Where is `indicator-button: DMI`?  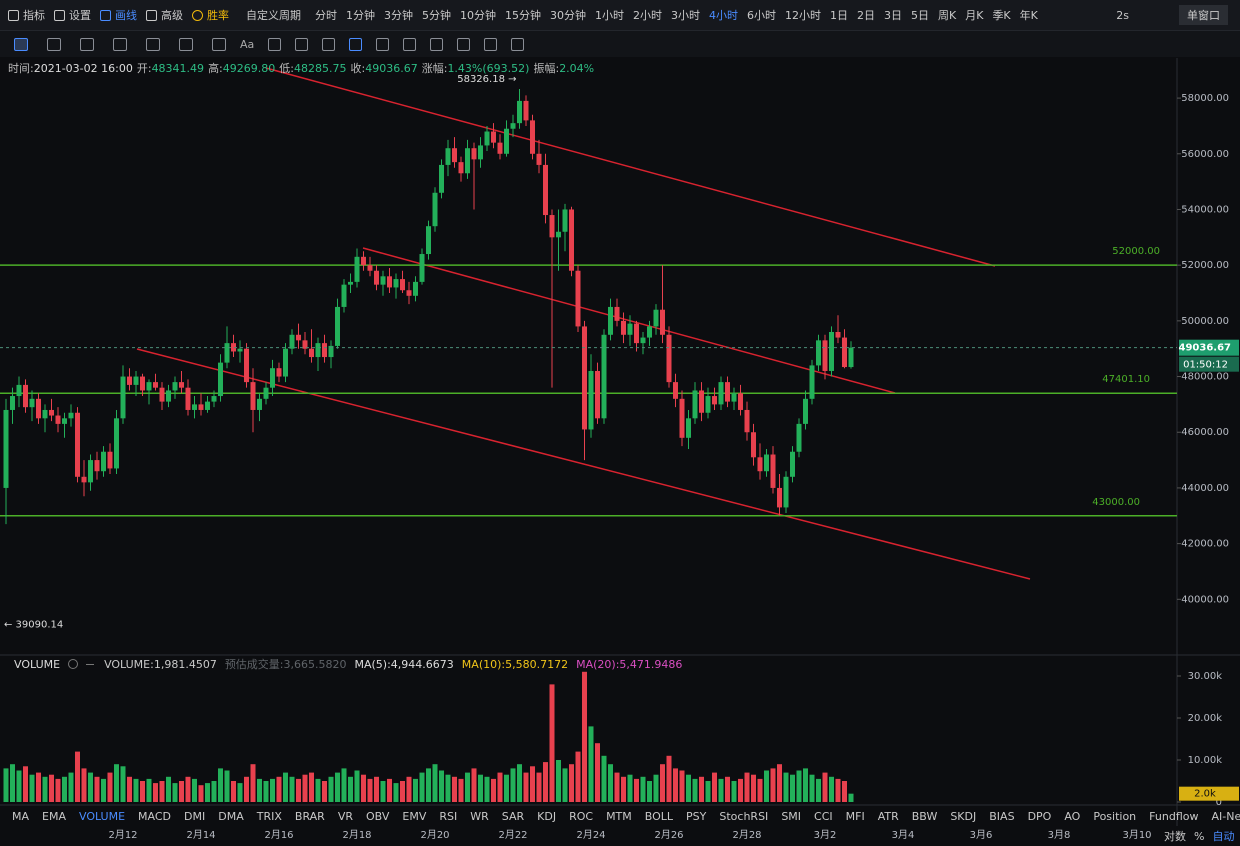
indicator-button: DMI is located at coordinates (195, 816).